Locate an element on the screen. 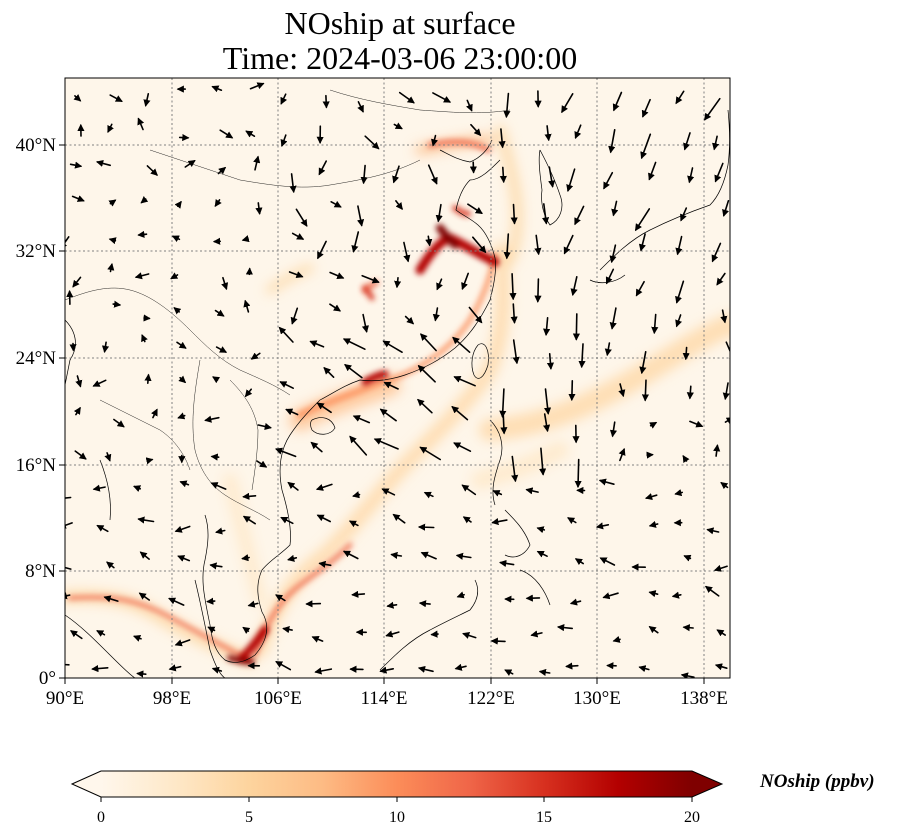 Image resolution: width=904 pixels, height=836 pixels. lat-tick-label: 24°N is located at coordinates (36, 358).